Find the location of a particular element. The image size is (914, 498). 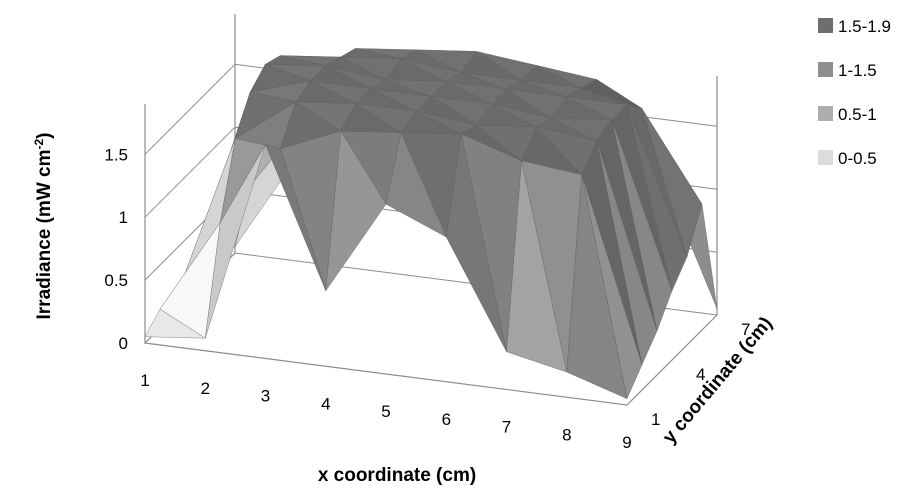

x-tick-label: 6 is located at coordinates (446, 419).